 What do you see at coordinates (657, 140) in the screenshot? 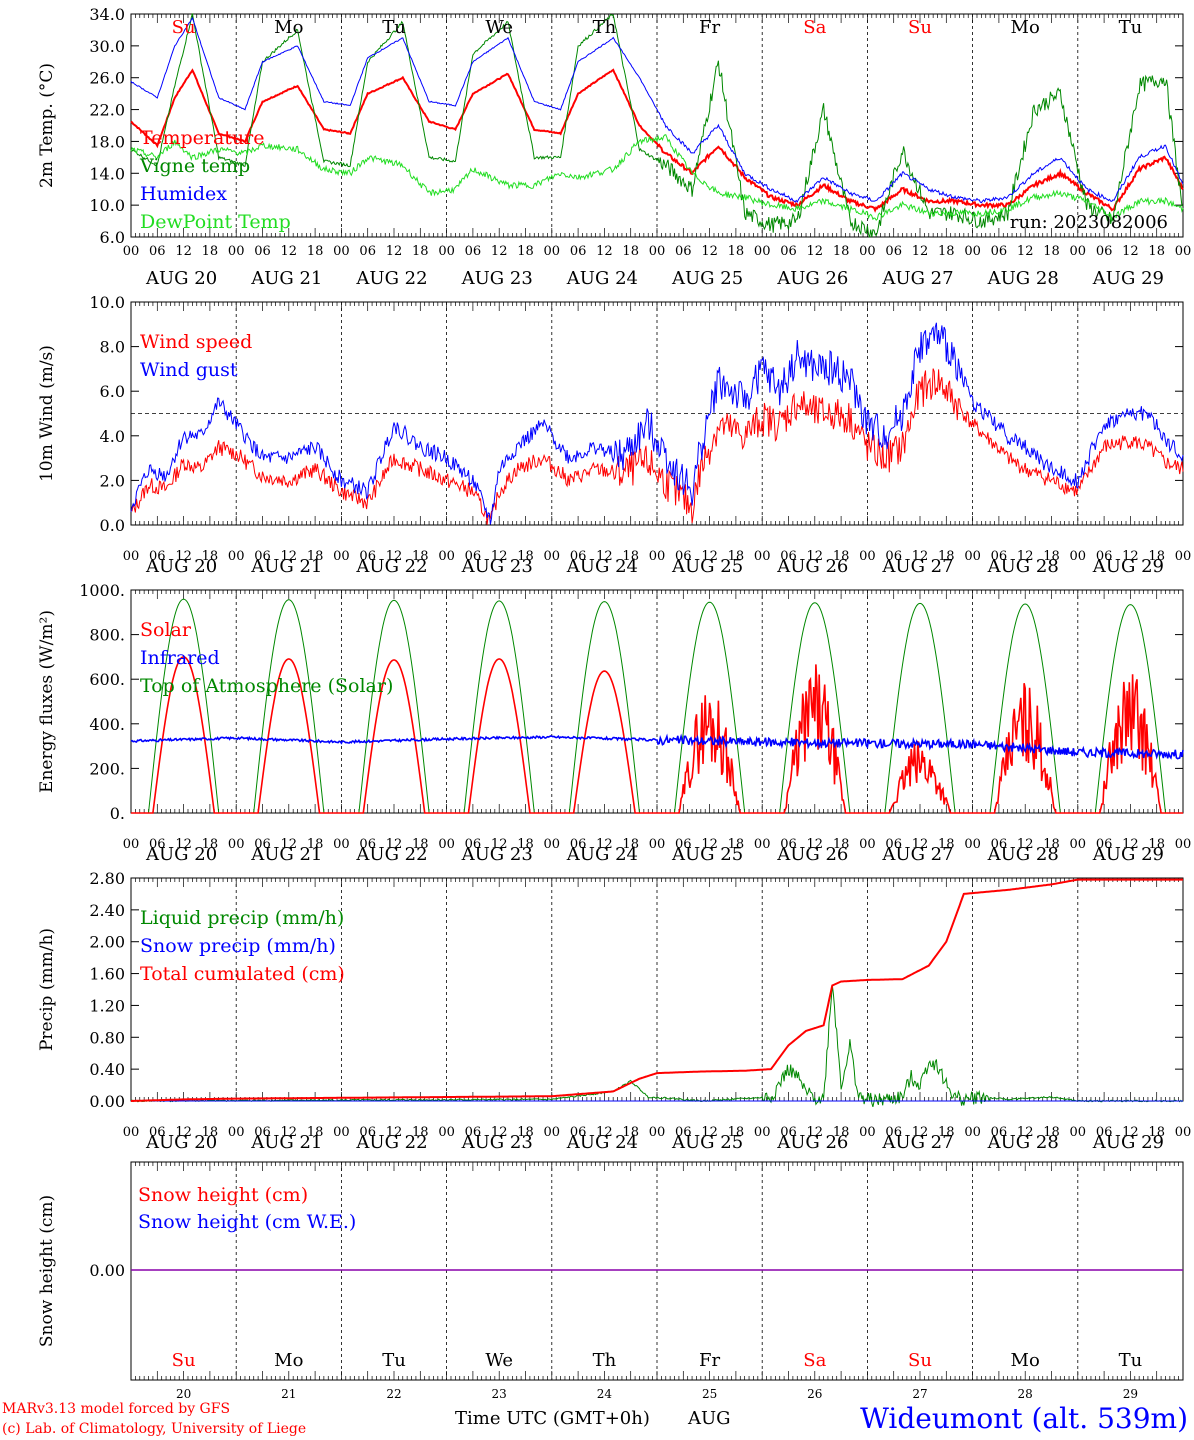
I see `series-line` at bounding box center [657, 140].